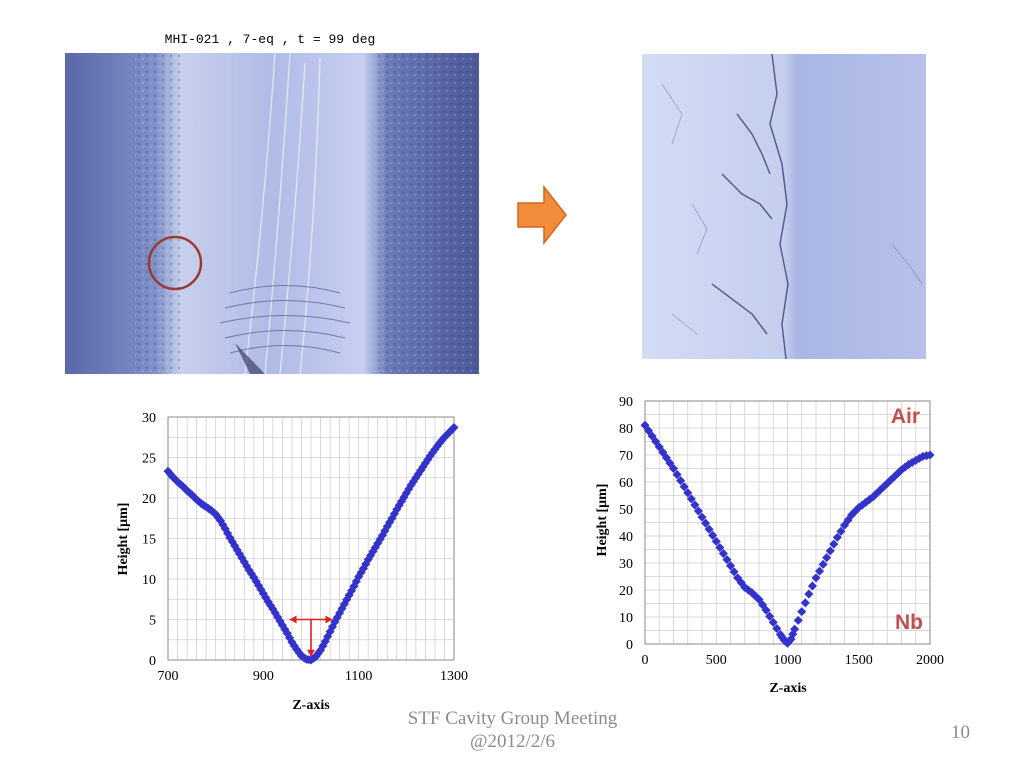 This screenshot has width=1024, height=768. What do you see at coordinates (909, 622) in the screenshot?
I see `label-nb: Nb` at bounding box center [909, 622].